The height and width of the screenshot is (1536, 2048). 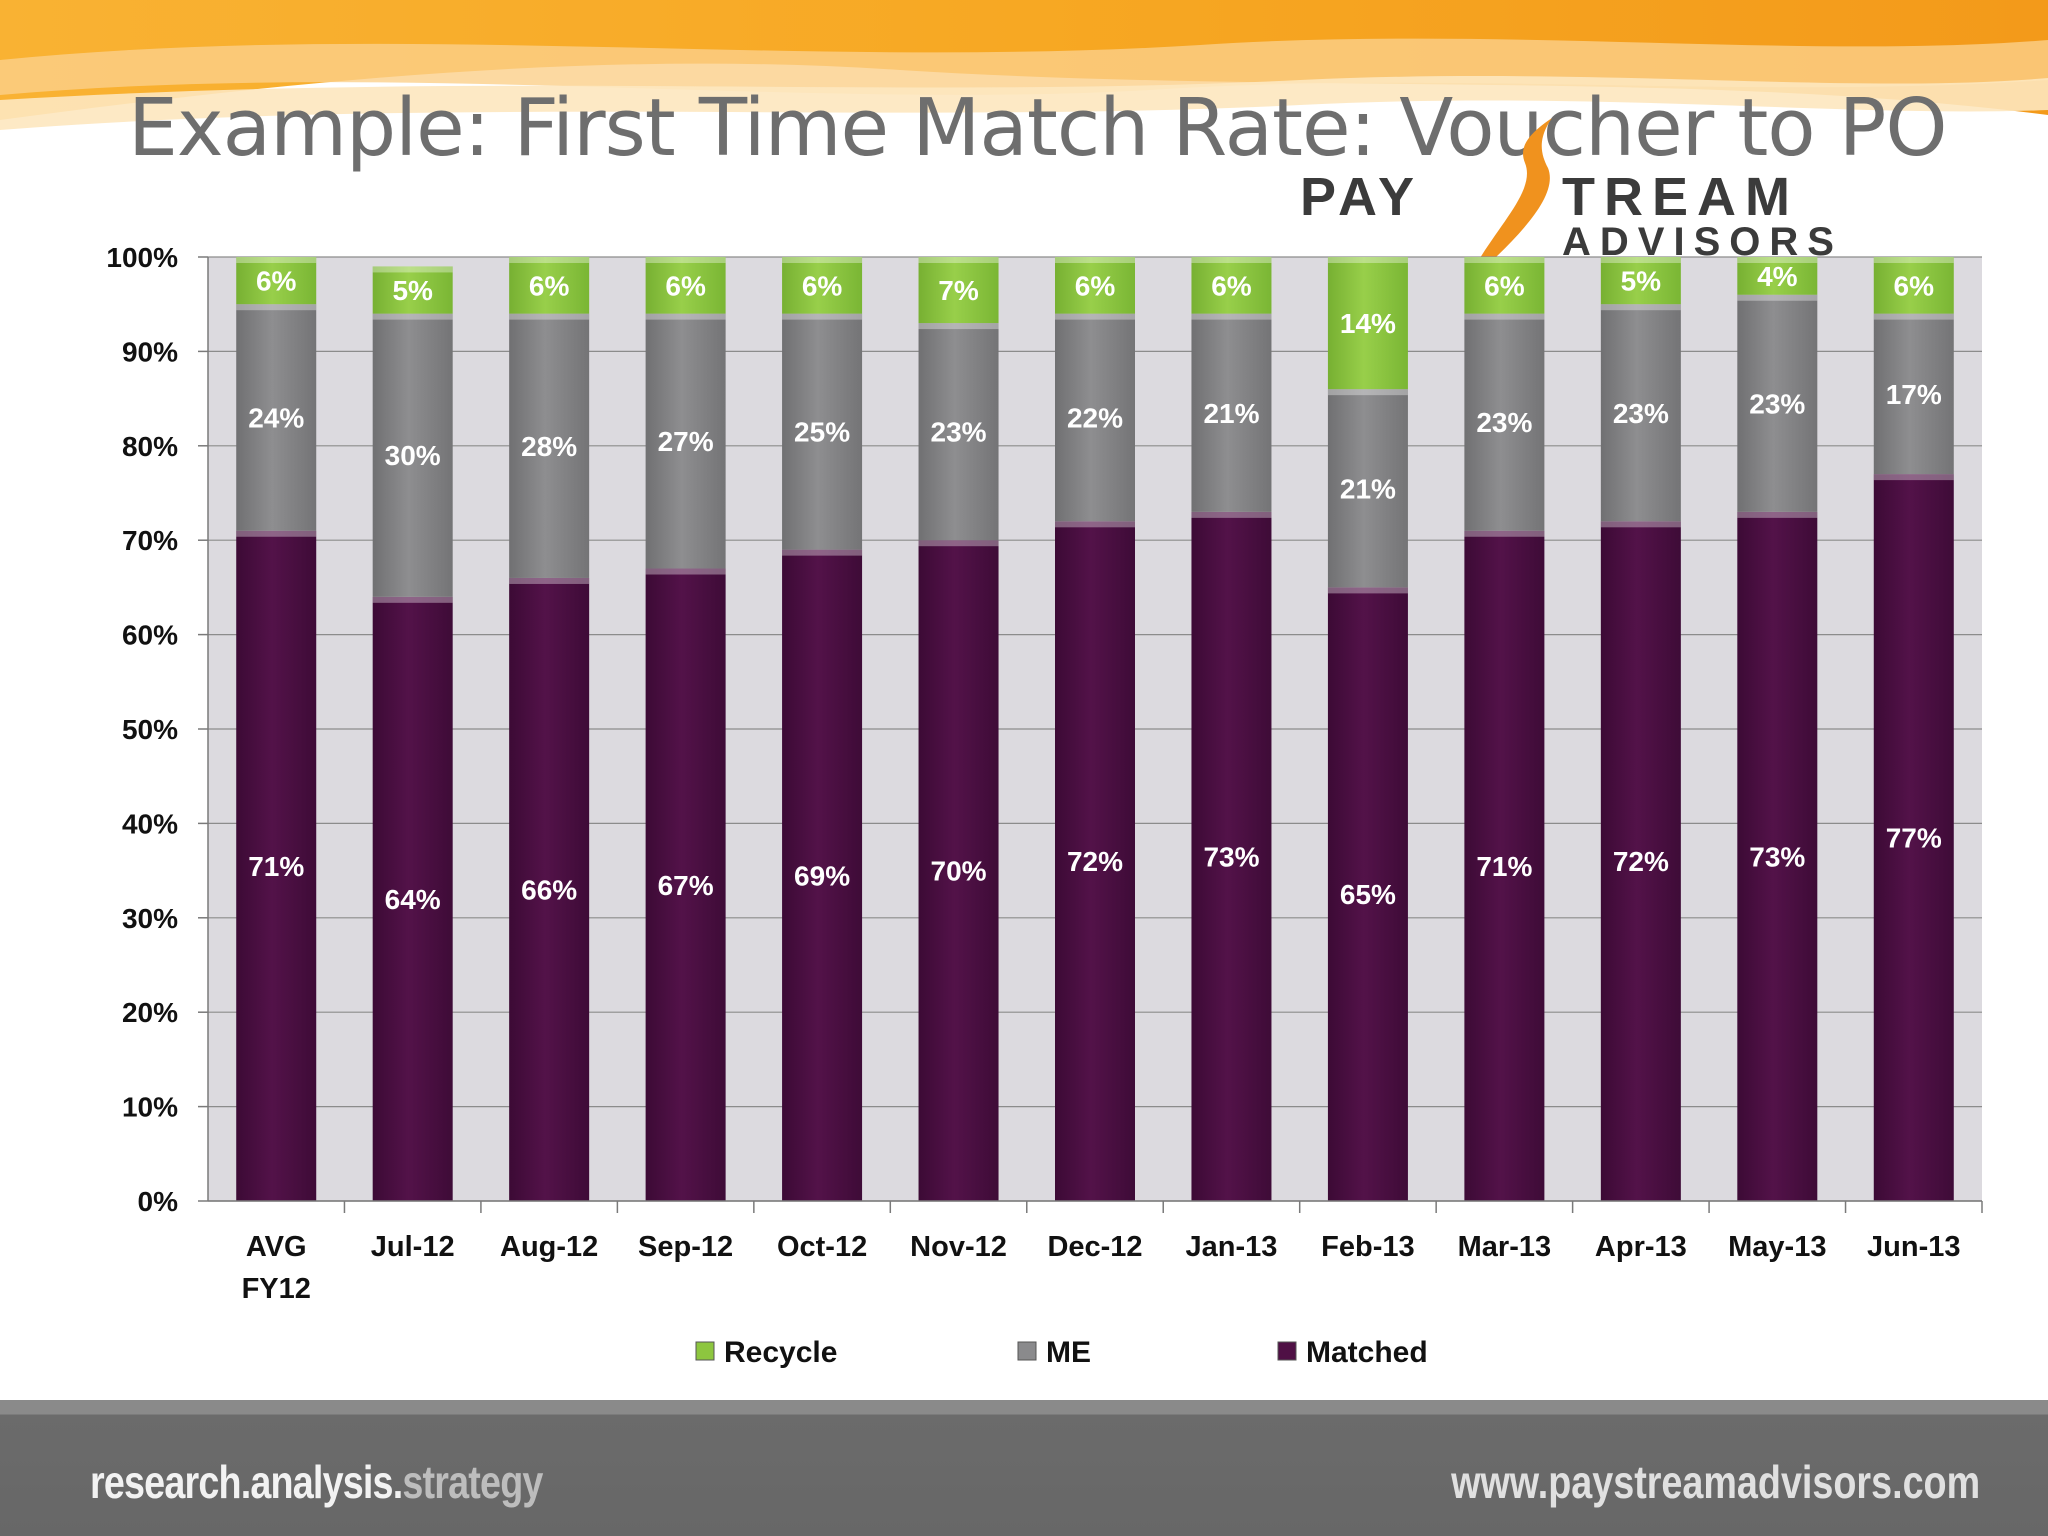 I want to click on x-tick-label: Apr-13, so click(x=1641, y=1247).